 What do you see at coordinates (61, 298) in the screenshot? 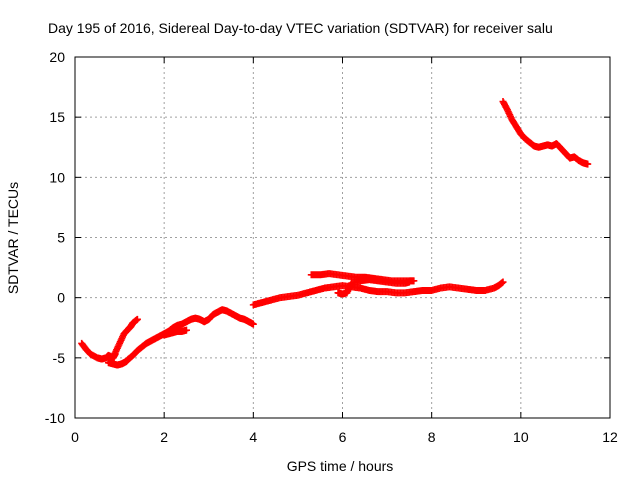
I see `y-tick-label: 0` at bounding box center [61, 298].